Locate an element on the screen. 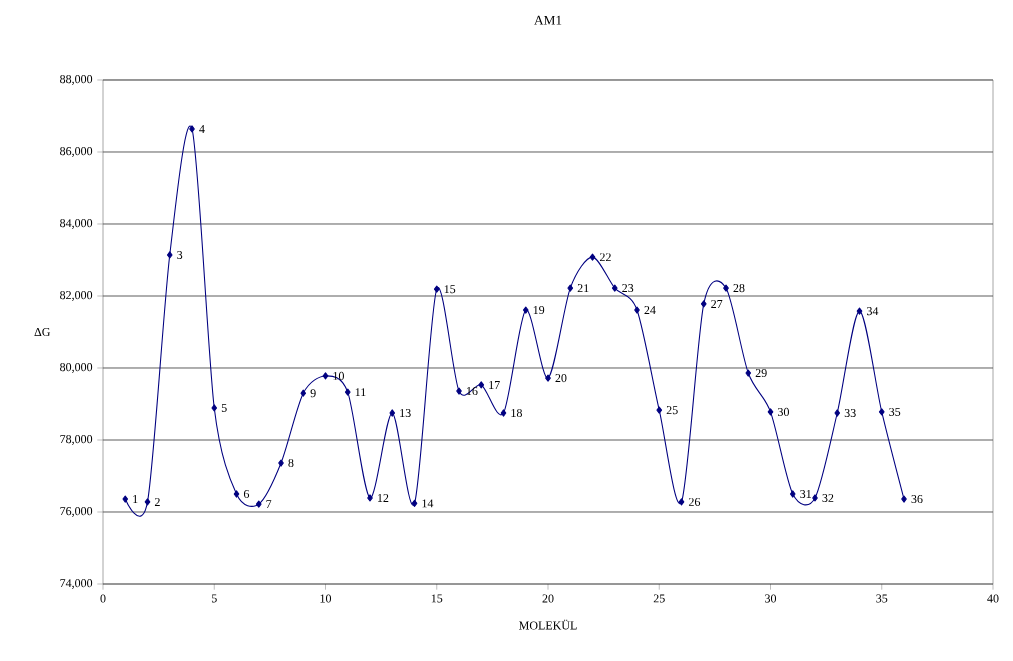  annotation: 12 is located at coordinates (383, 497).